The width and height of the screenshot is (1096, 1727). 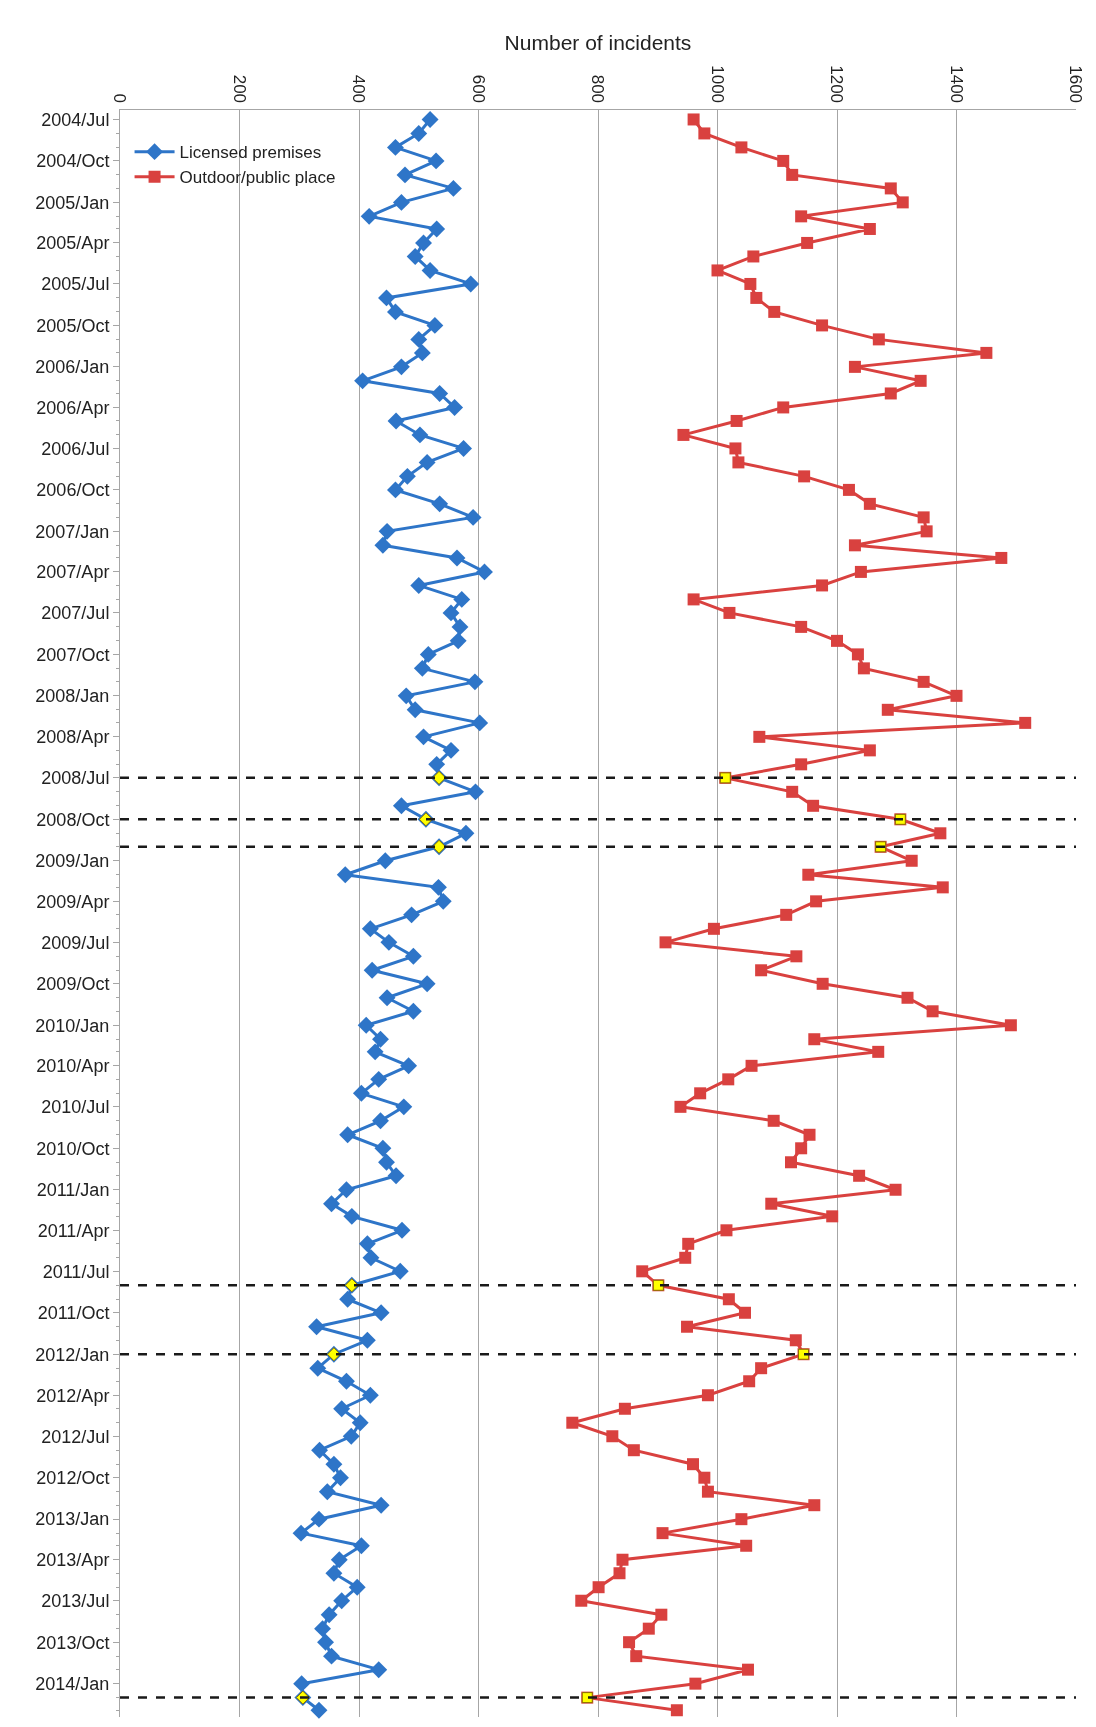 What do you see at coordinates (73, 819) in the screenshot?
I see `y-tick-label: 2008/Oct` at bounding box center [73, 819].